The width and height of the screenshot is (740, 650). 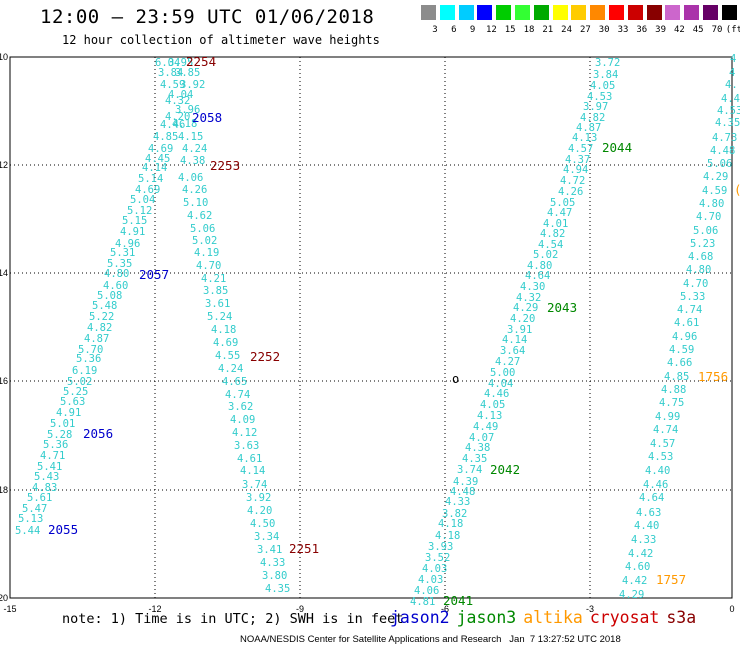 What do you see at coordinates (577, 160) in the screenshot?
I see `wave-height-value: 4.37` at bounding box center [577, 160].